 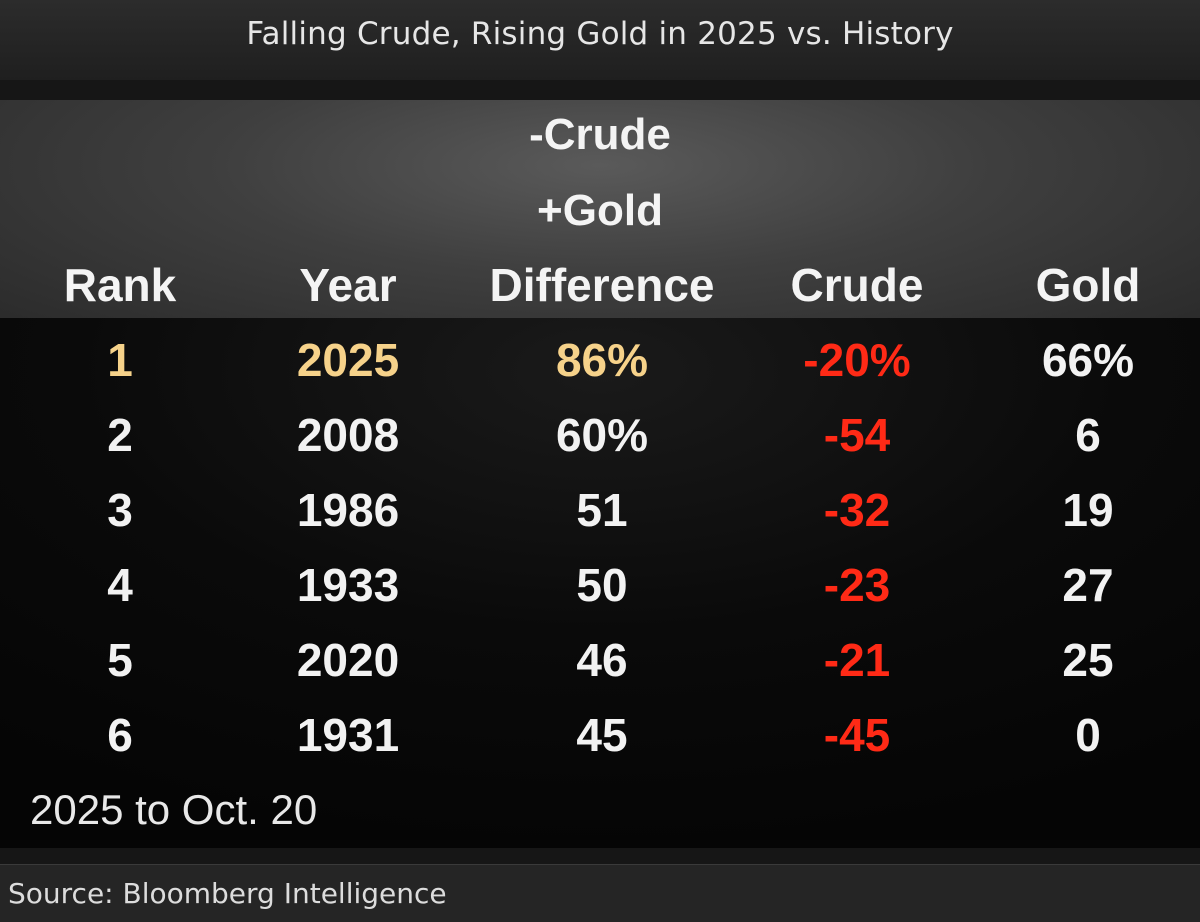 I want to click on cell-difference: 45, so click(x=602, y=735).